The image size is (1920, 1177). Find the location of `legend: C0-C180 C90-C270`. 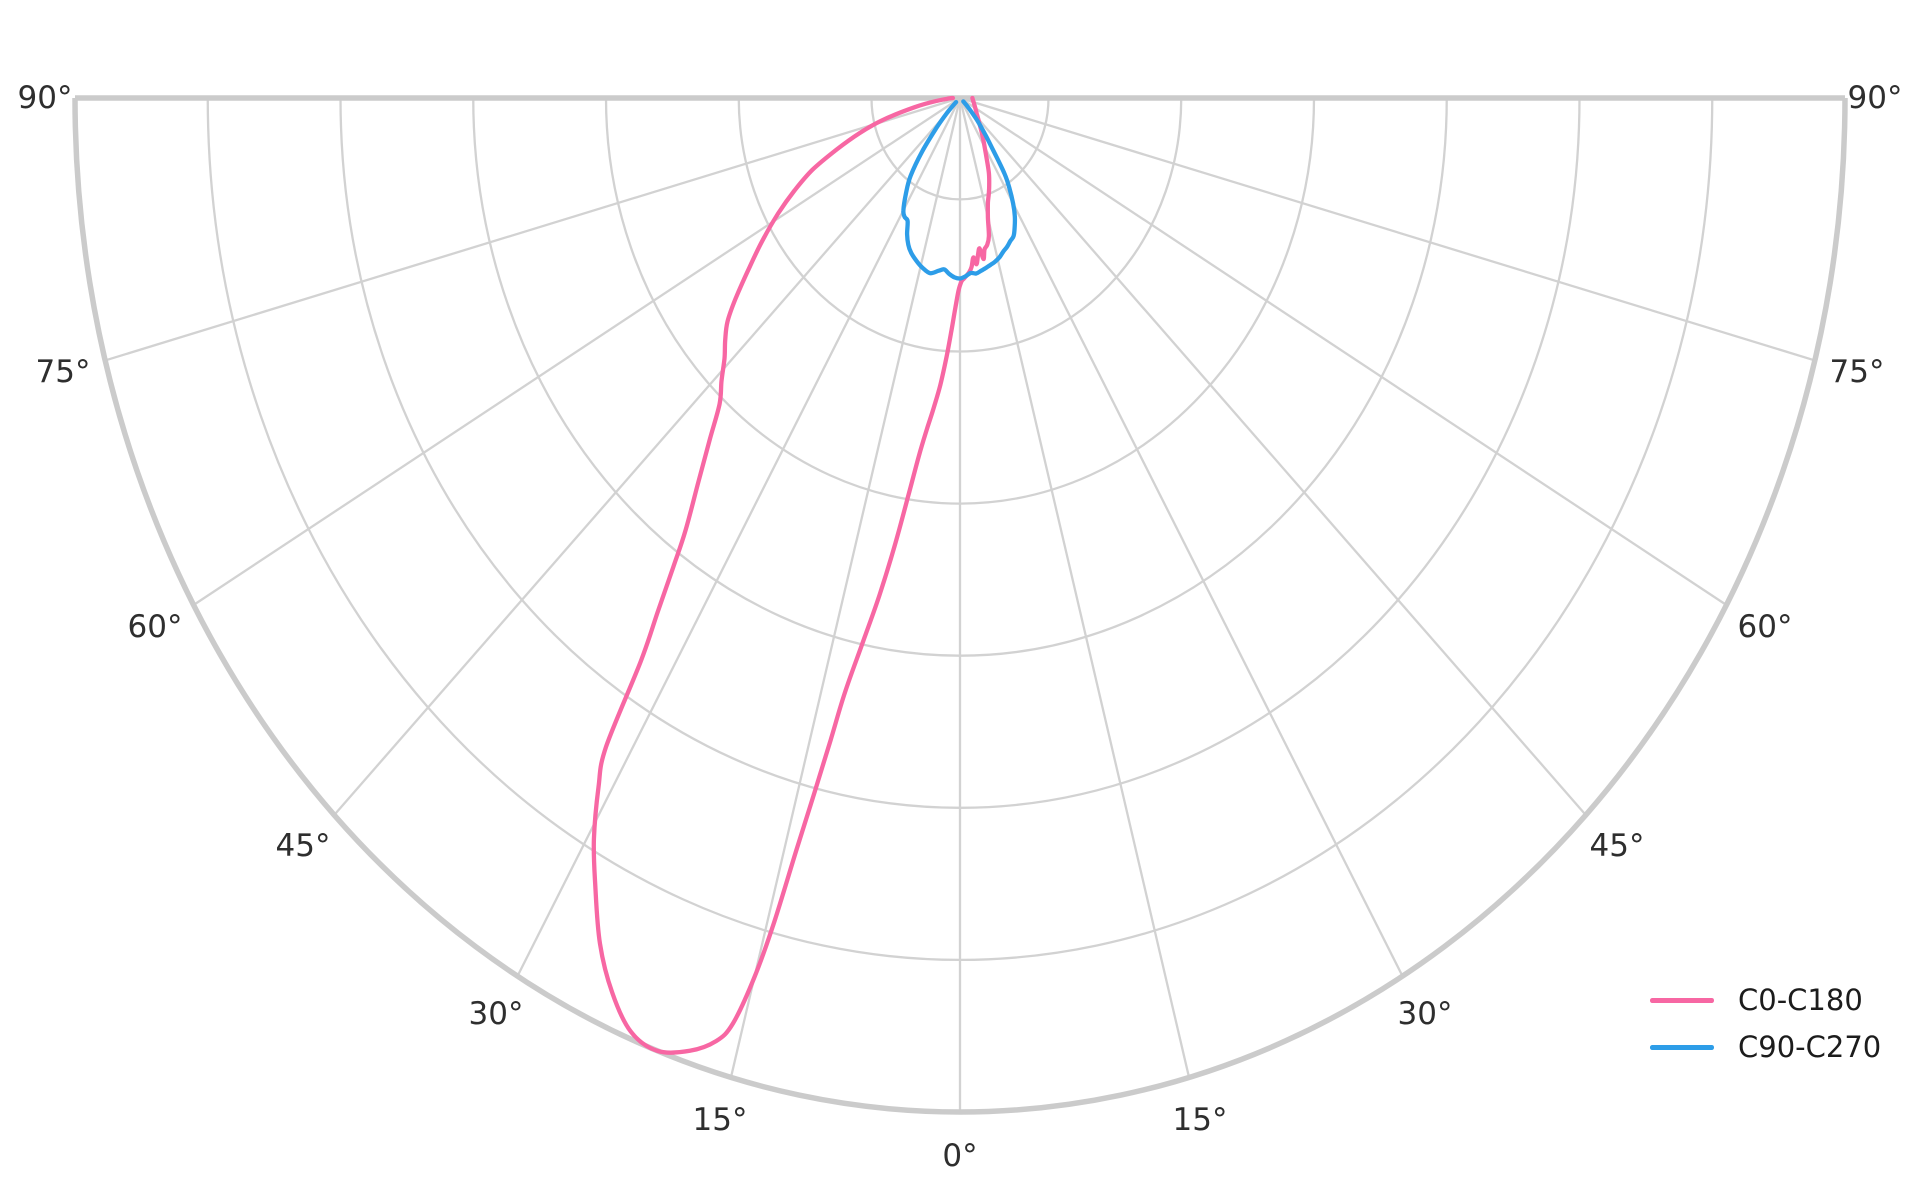

legend: C0-C180 C90-C270 is located at coordinates (1765, 1024).